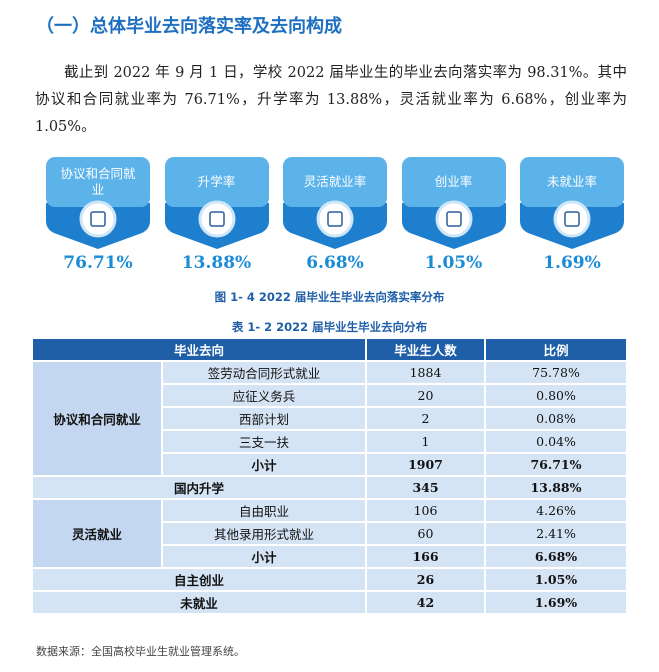 The width and height of the screenshot is (659, 672). What do you see at coordinates (425, 372) in the screenshot?
I see `cell: 1884` at bounding box center [425, 372].